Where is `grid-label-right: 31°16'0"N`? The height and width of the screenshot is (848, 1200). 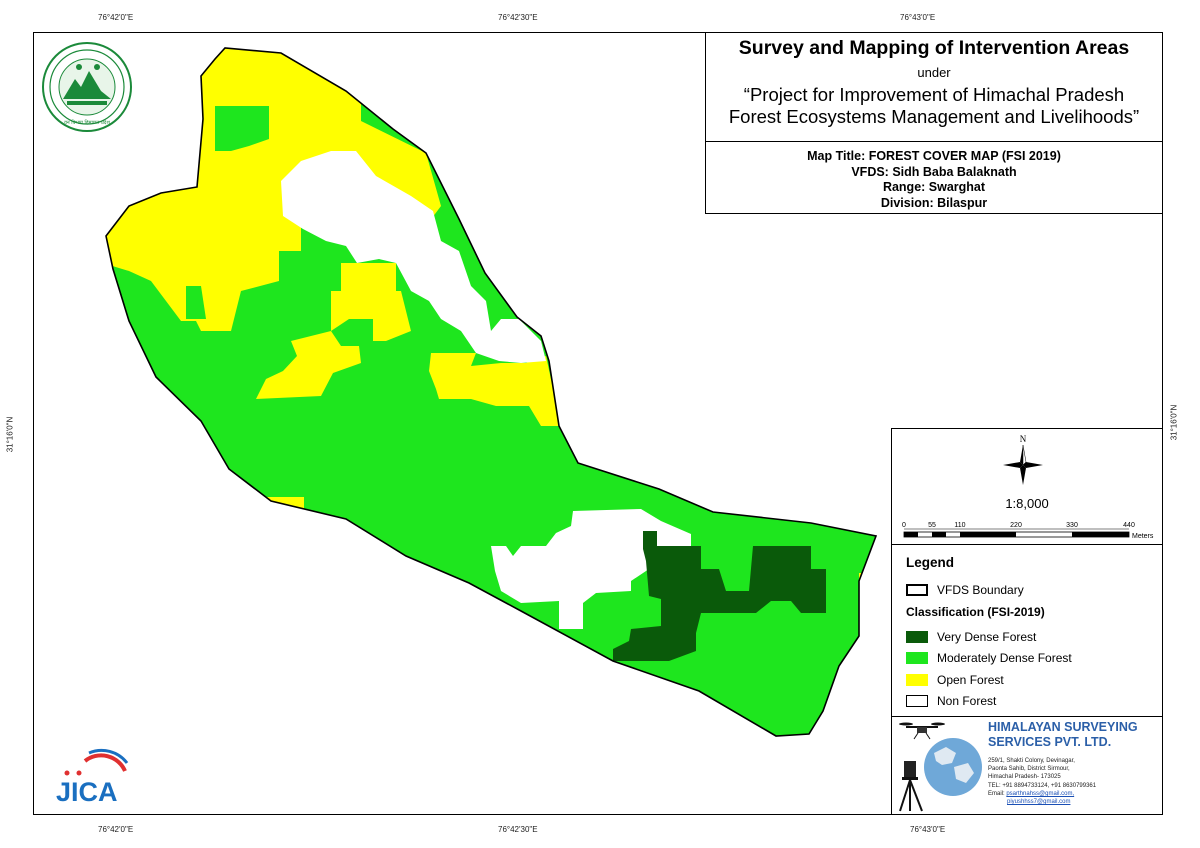
grid-label-right: 31°16'0"N is located at coordinates (1174, 422).